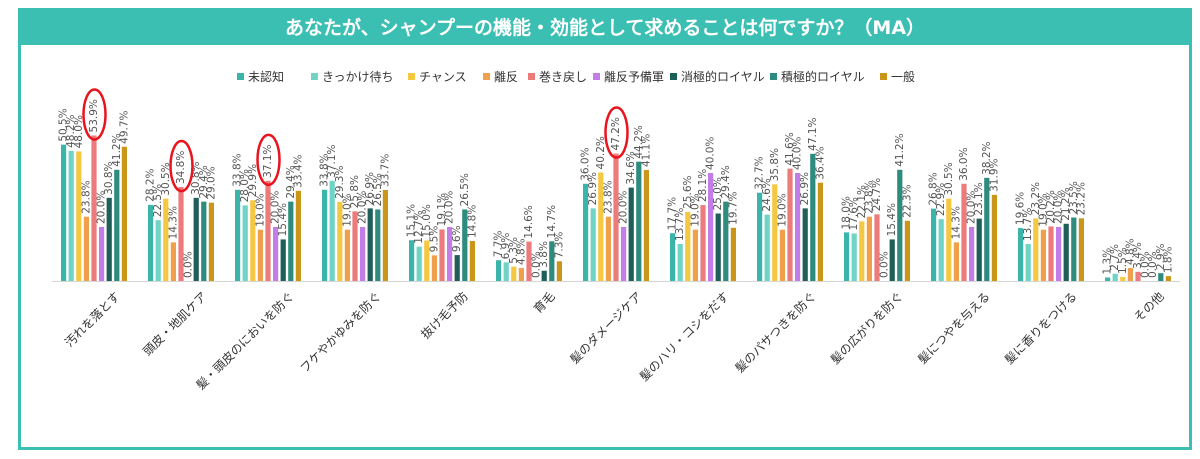  What do you see at coordinates (688, 192) in the screenshot?
I see `data-label: 25.6%` at bounding box center [688, 192].